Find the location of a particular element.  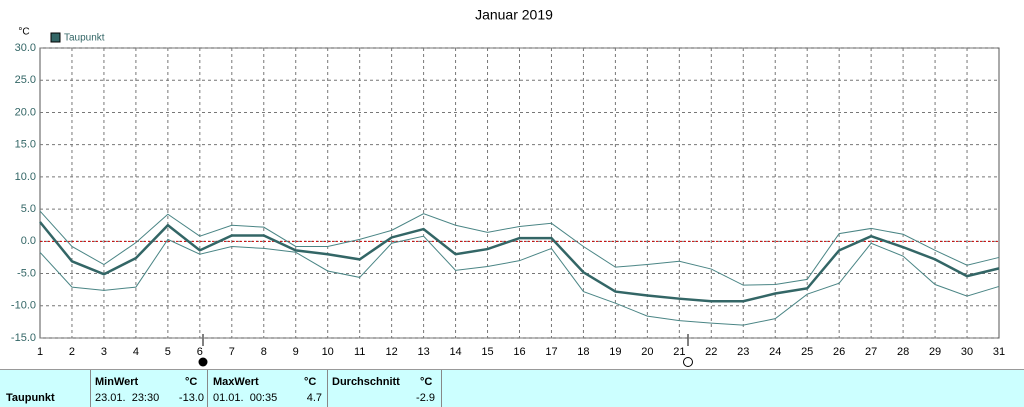

moon-new is located at coordinates (688, 362).